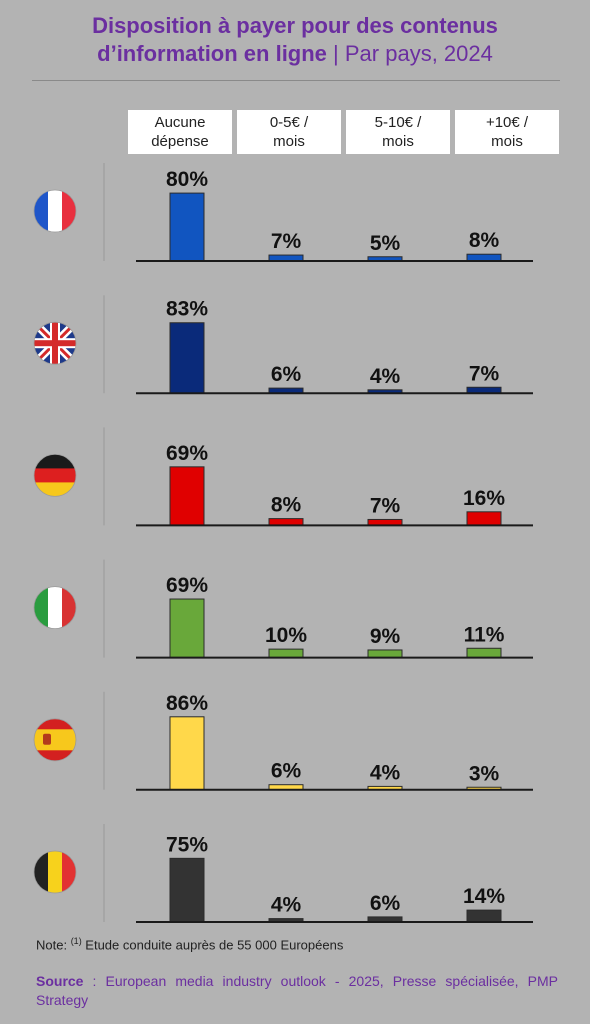 The height and width of the screenshot is (1024, 590). What do you see at coordinates (418, 53) in the screenshot?
I see `title-subtitle: Par pays, 2024` at bounding box center [418, 53].